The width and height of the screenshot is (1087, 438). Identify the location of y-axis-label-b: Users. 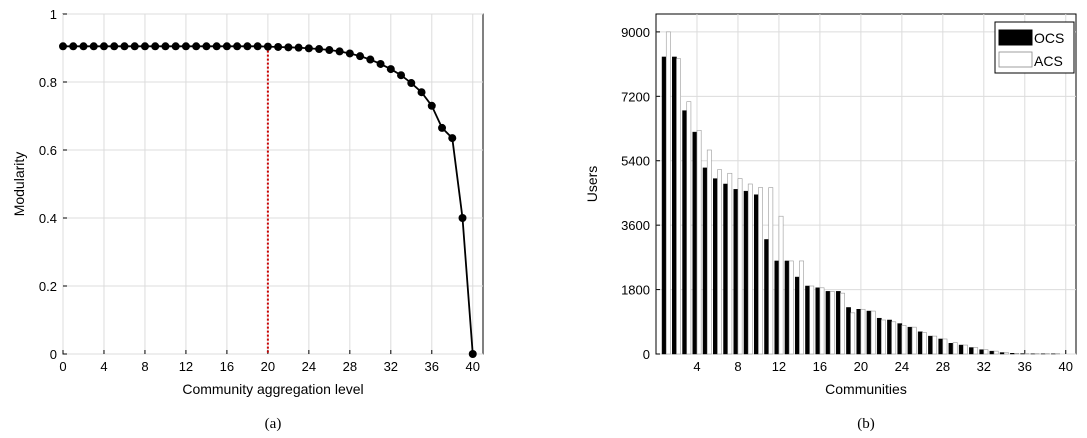
(592, 184).